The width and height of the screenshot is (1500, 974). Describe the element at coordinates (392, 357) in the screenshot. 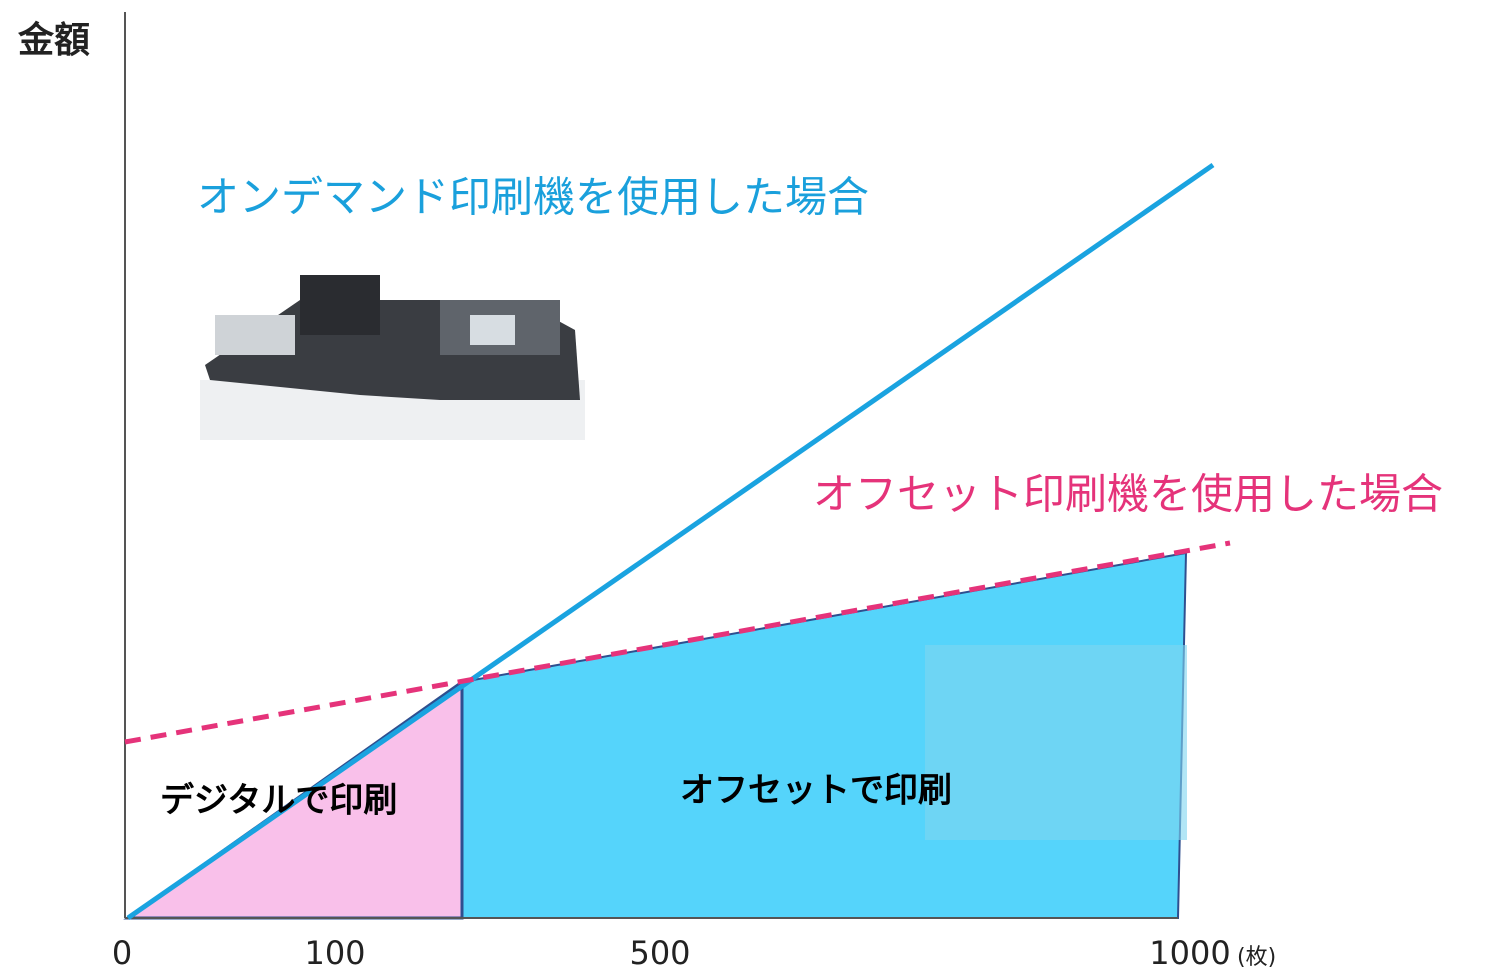

I see `printer-image` at that location.